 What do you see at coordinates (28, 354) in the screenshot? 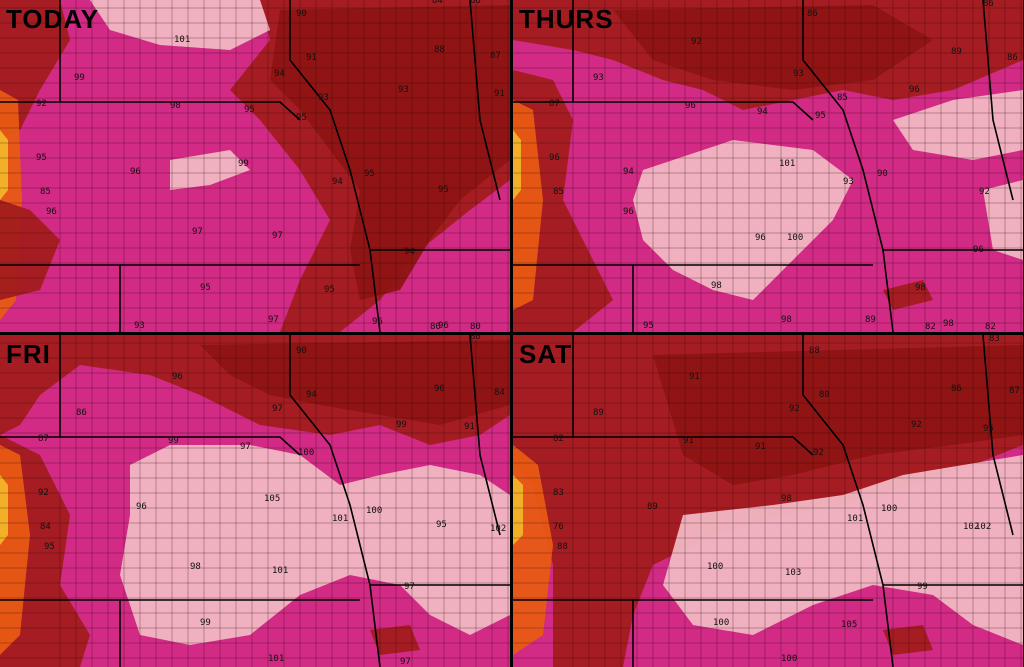
I see `panel-label-fri: FRI` at bounding box center [28, 354].